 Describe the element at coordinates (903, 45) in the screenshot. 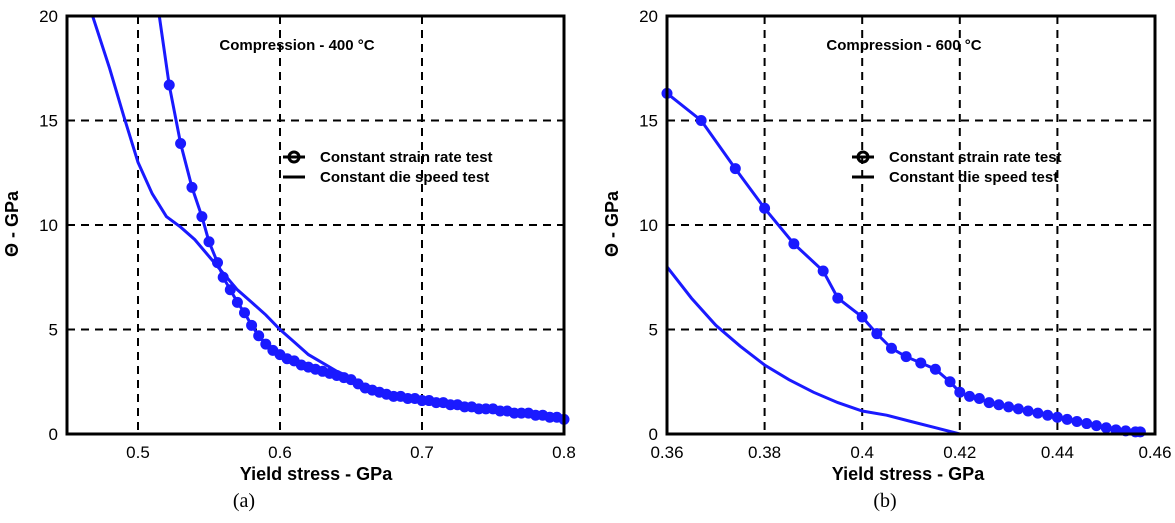

I see `chart-title: Compression - 600 °C` at that location.